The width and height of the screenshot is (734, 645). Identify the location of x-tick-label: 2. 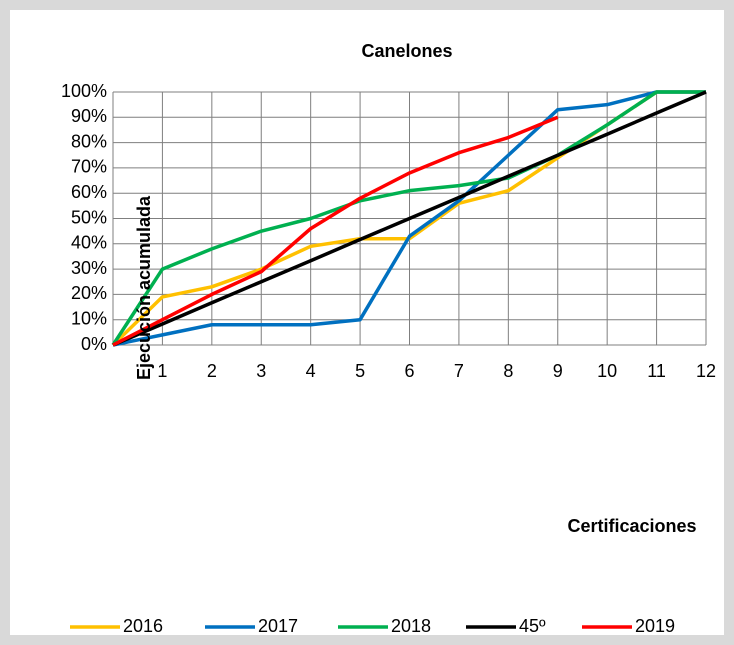
(212, 371).